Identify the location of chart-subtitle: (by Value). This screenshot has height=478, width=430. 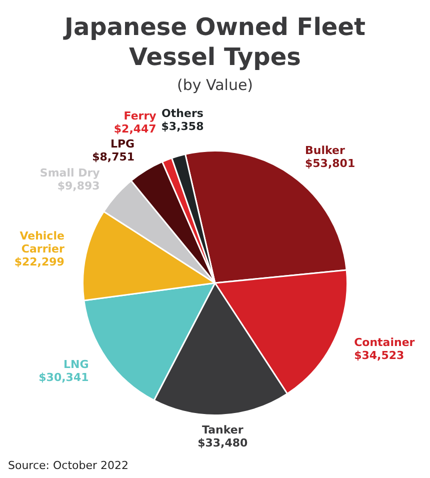
(215, 85).